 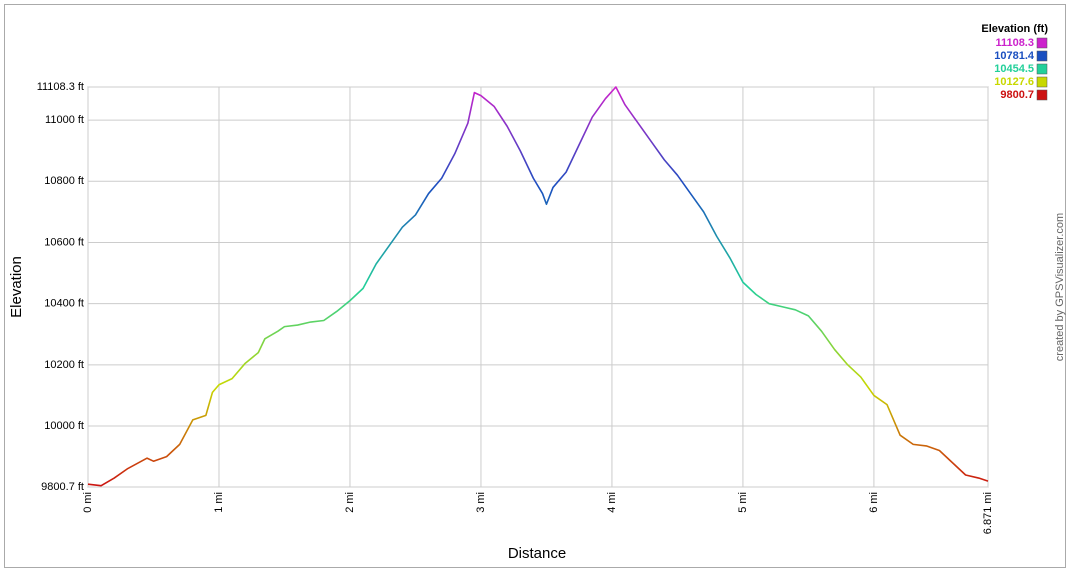 What do you see at coordinates (481, 502) in the screenshot?
I see `x-tick-label: 3 mi` at bounding box center [481, 502].